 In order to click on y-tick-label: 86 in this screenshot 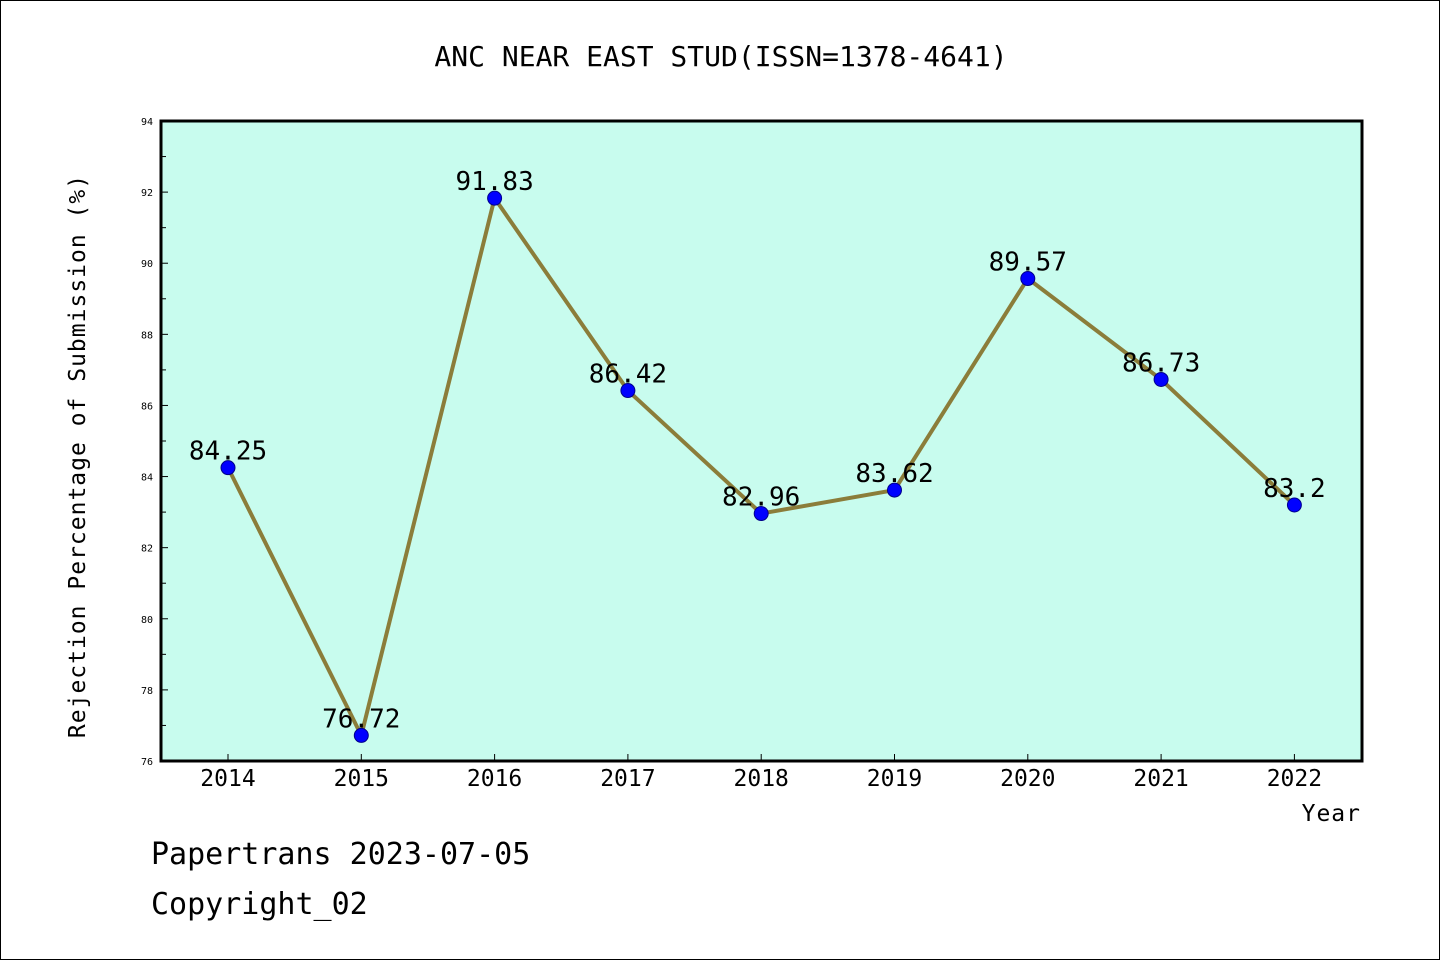, I will do `click(147, 406)`.